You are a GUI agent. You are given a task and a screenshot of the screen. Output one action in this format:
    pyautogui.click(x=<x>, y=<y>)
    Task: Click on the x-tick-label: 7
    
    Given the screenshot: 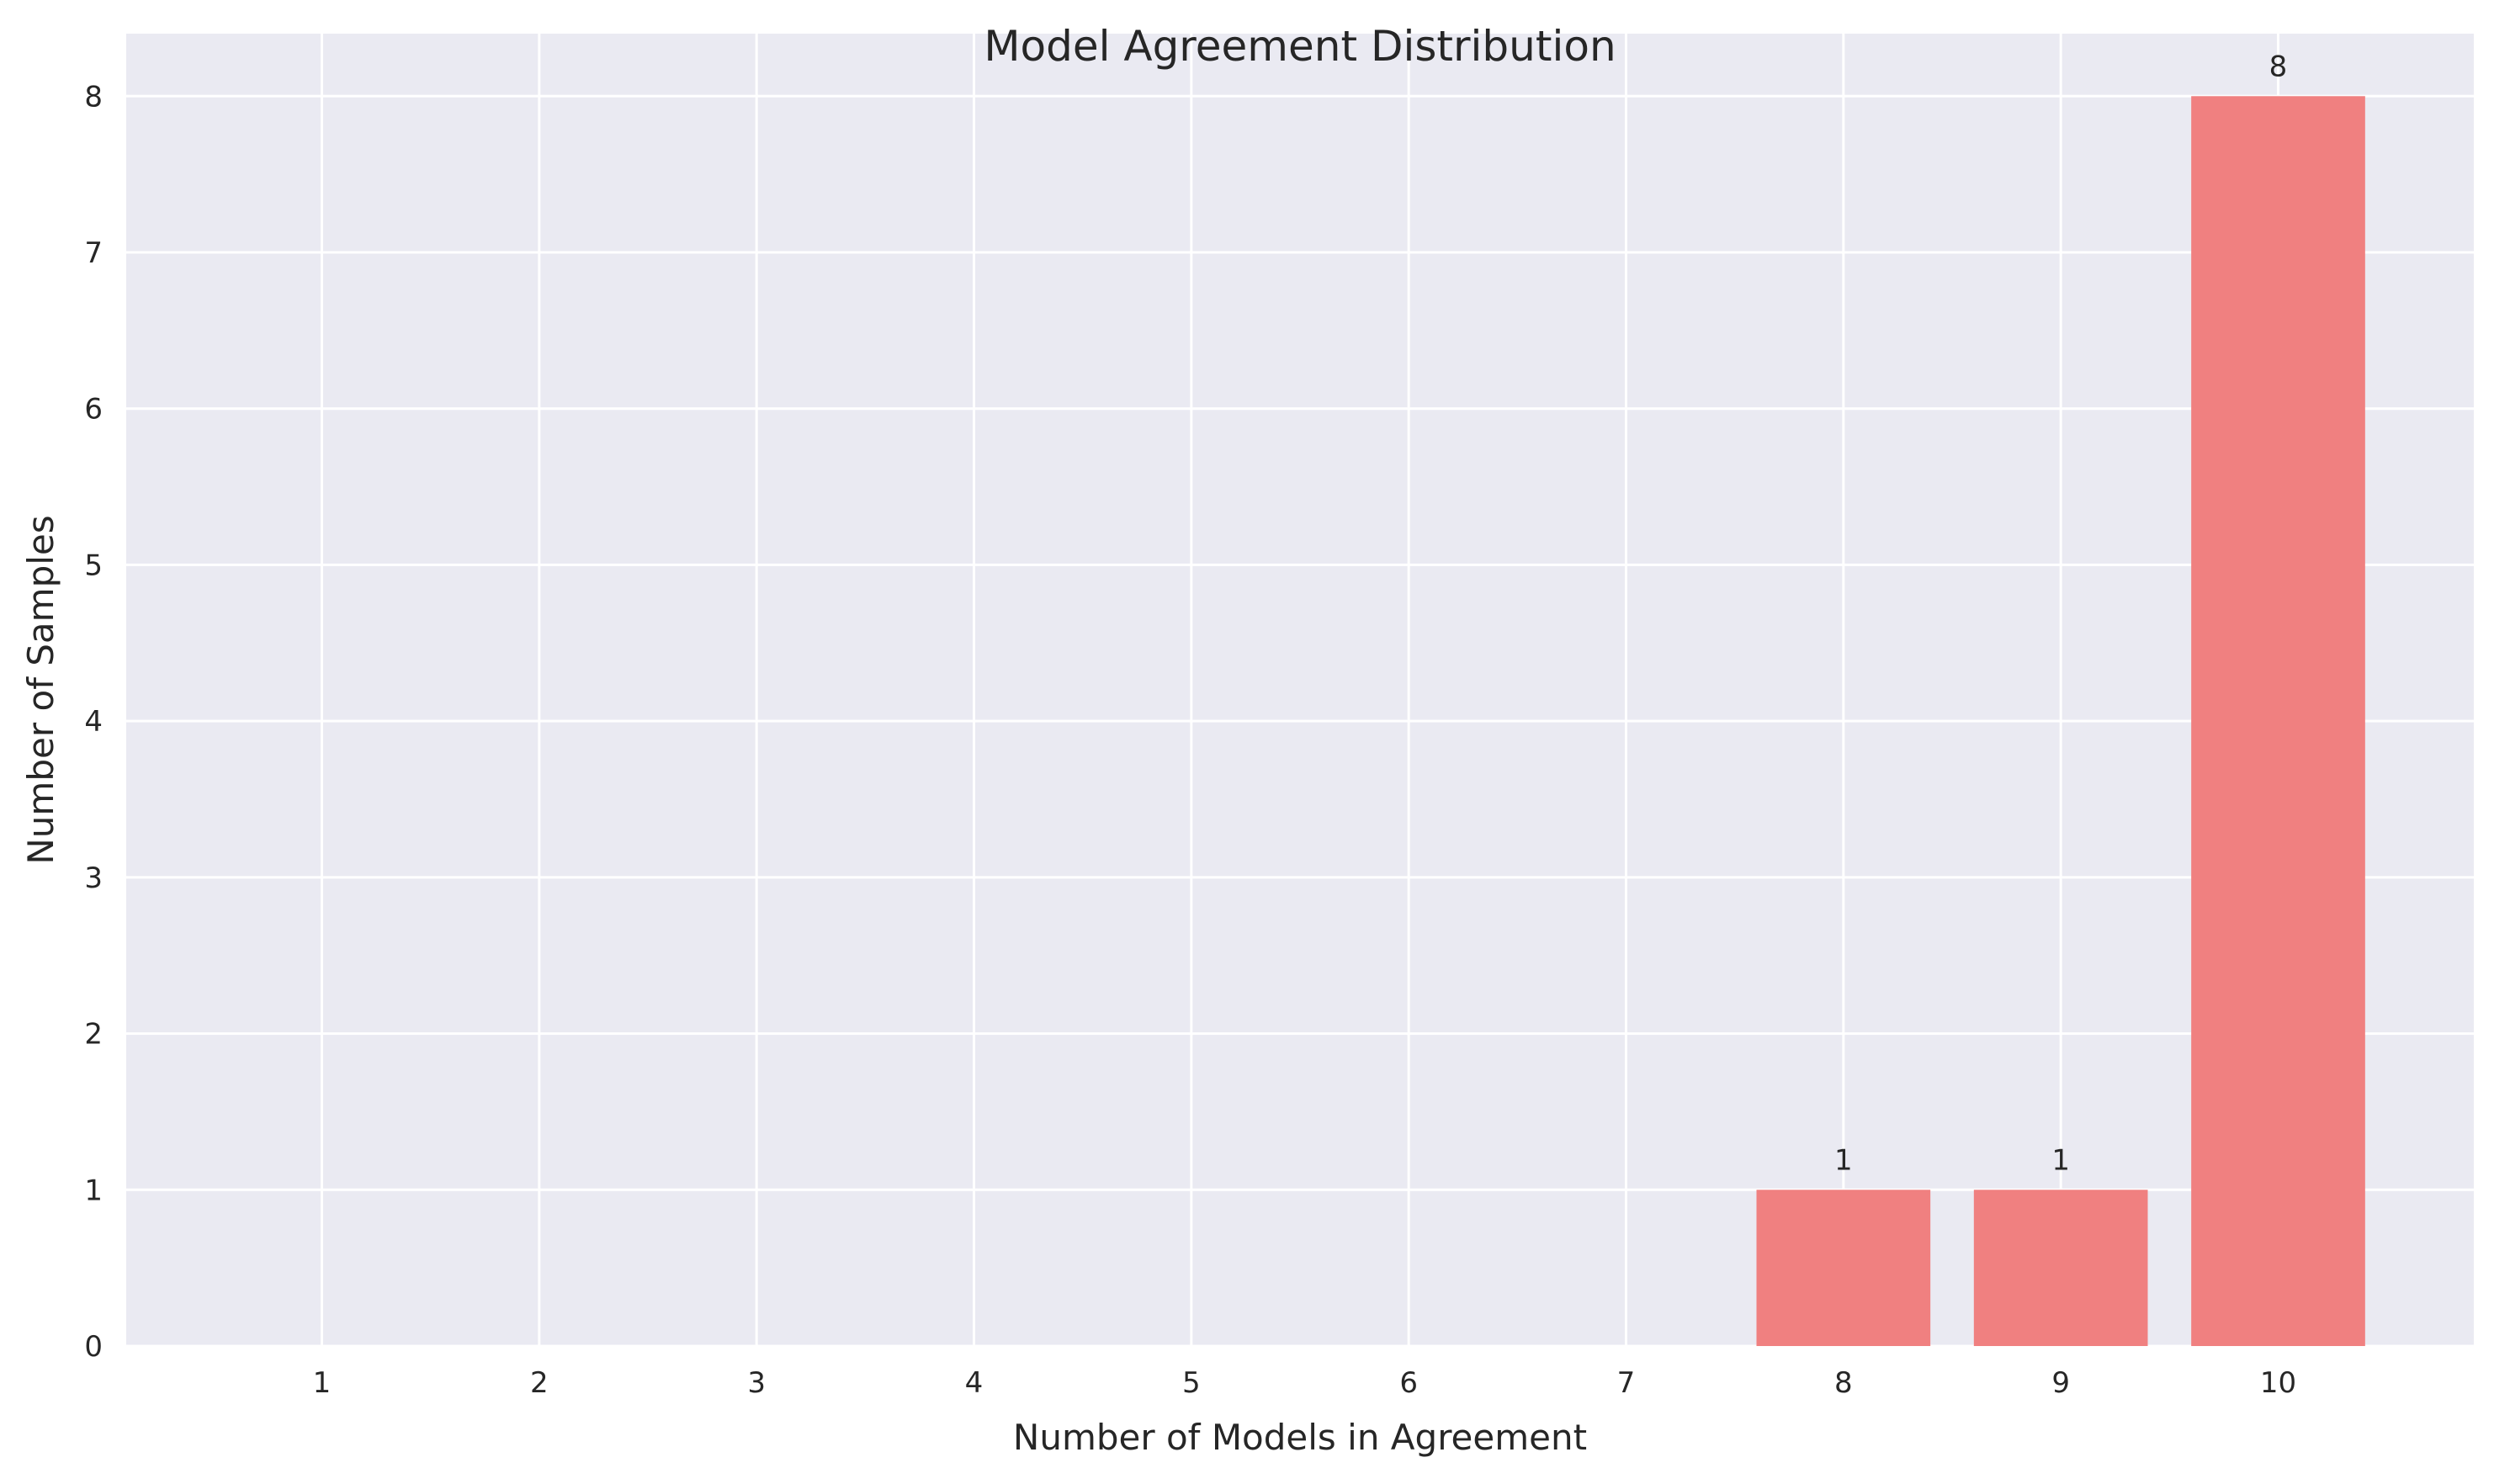 What is the action you would take?
    pyautogui.click(x=1627, y=1383)
    